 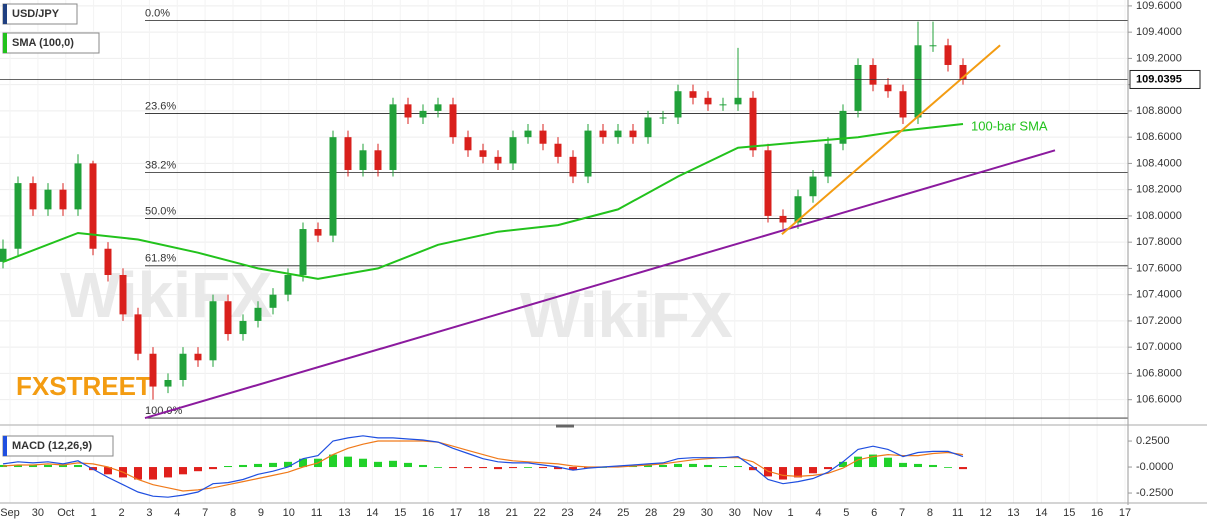 What do you see at coordinates (160, 166) in the screenshot?
I see `fib-label: 38.2%` at bounding box center [160, 166].